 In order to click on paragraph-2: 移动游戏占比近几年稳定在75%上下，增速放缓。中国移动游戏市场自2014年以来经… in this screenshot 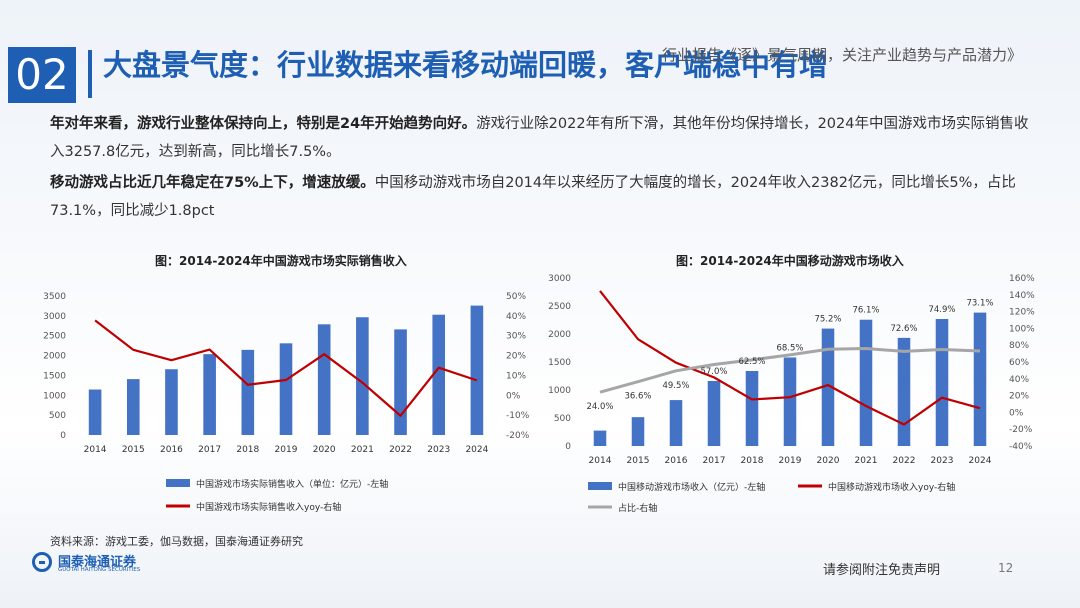, I will do `click(545, 197)`.